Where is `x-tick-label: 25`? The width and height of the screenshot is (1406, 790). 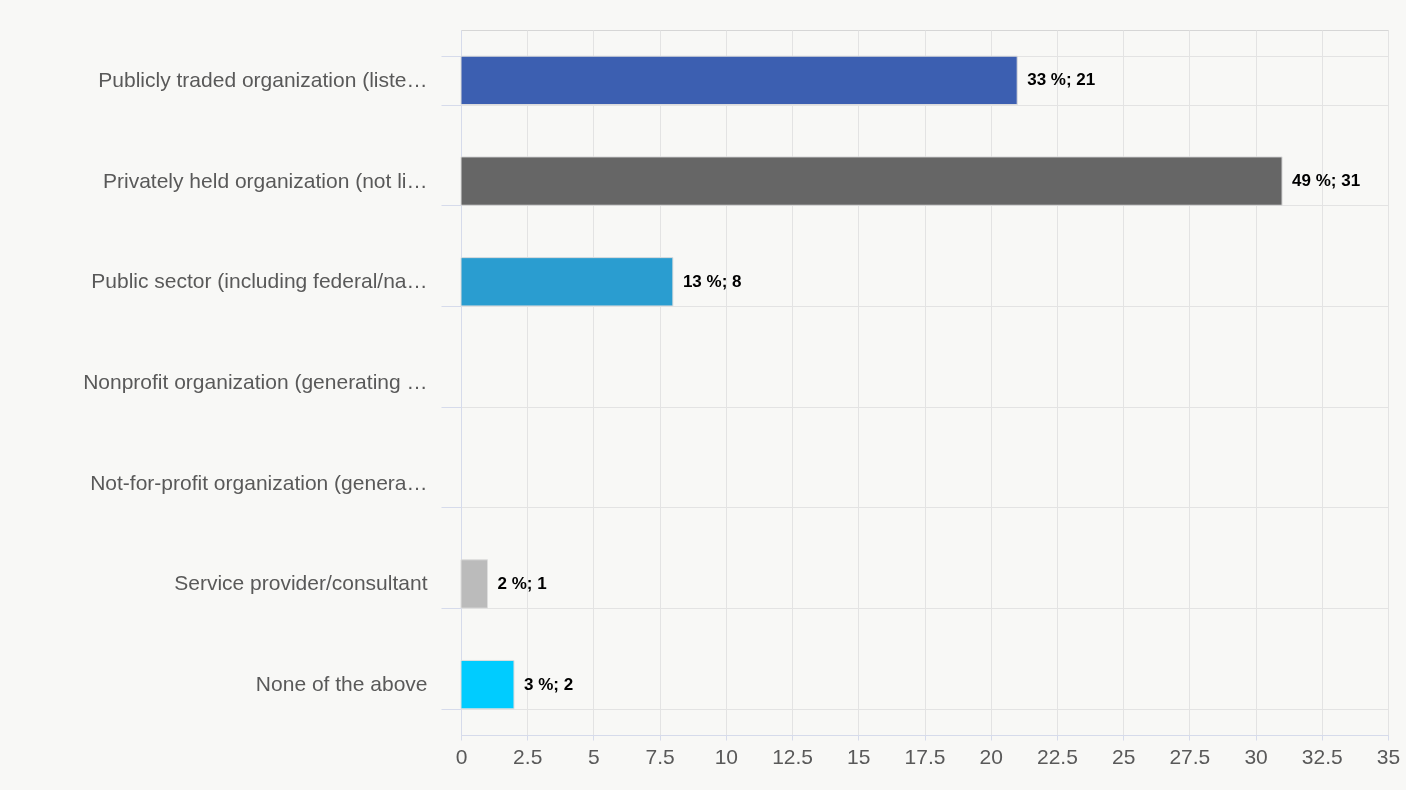 x-tick-label: 25 is located at coordinates (1123, 756).